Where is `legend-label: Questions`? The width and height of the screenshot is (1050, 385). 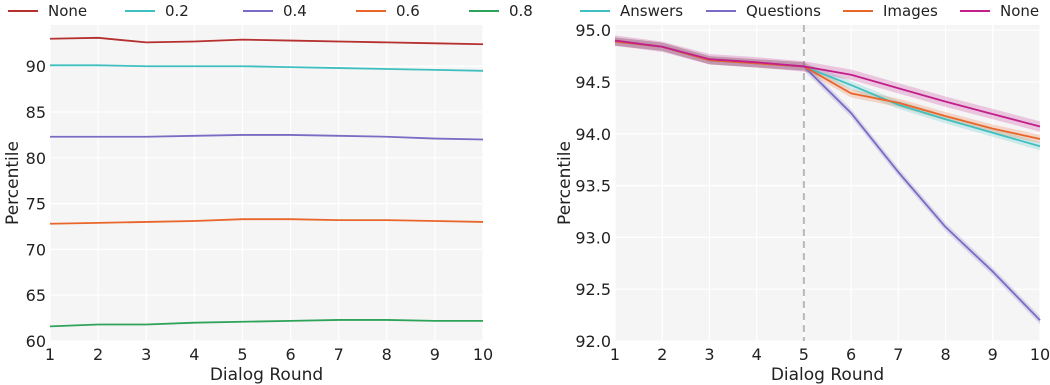
legend-label: Questions is located at coordinates (783, 11).